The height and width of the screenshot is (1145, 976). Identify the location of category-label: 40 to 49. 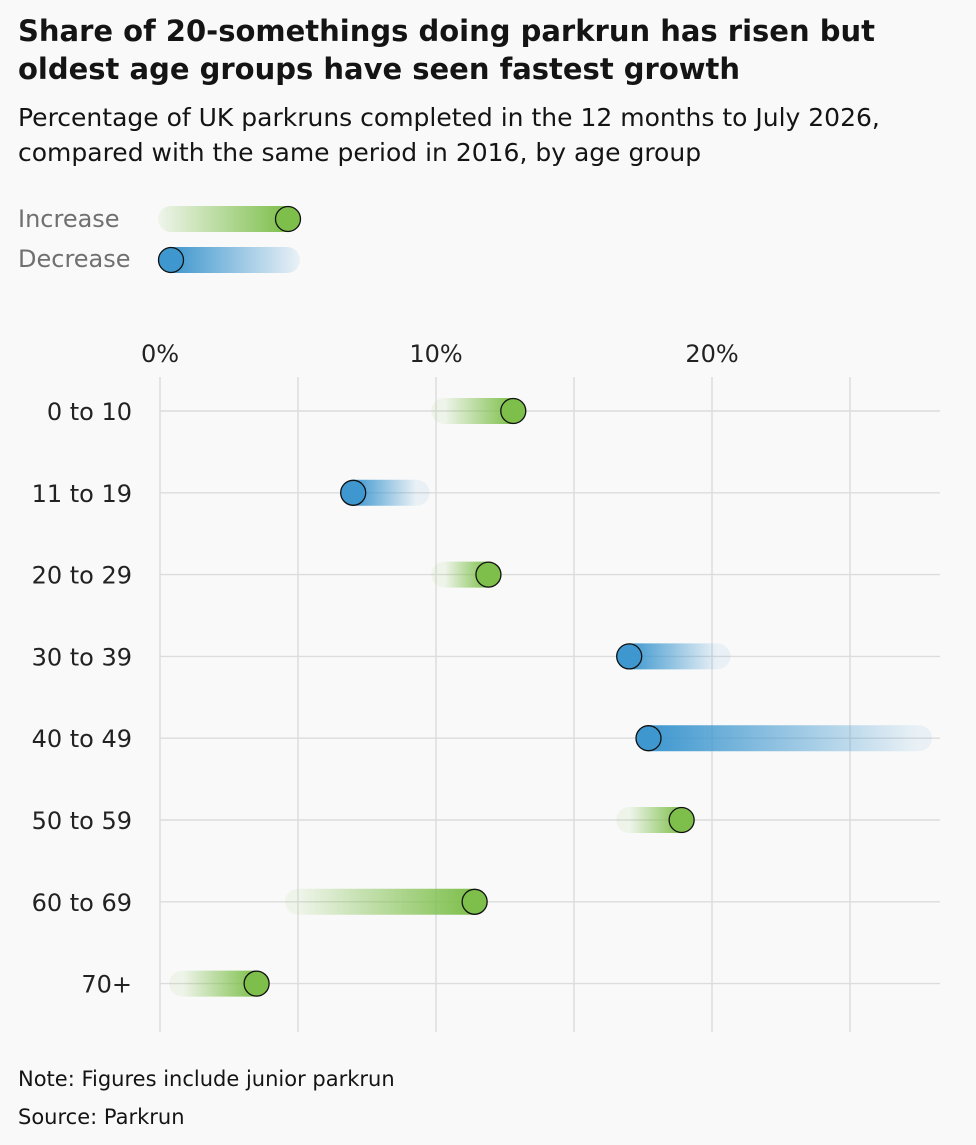
(82, 739).